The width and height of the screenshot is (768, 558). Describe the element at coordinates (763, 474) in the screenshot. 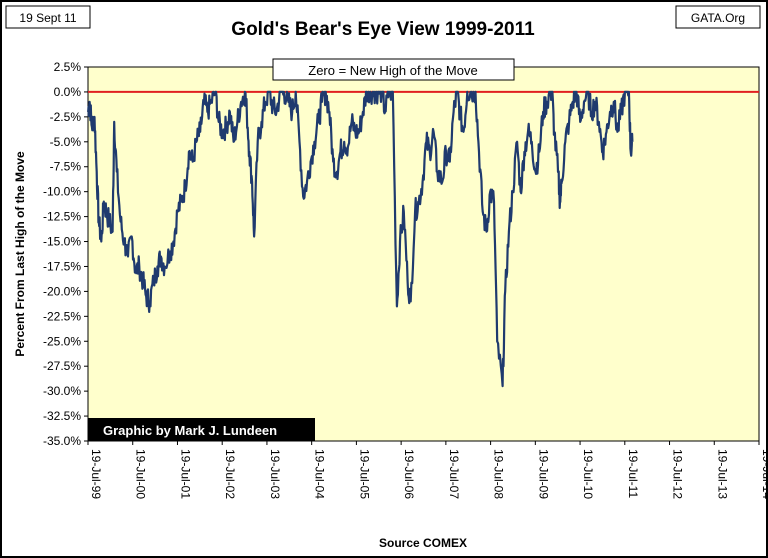

I see `x-tick-label: 19-Jul-14` at that location.